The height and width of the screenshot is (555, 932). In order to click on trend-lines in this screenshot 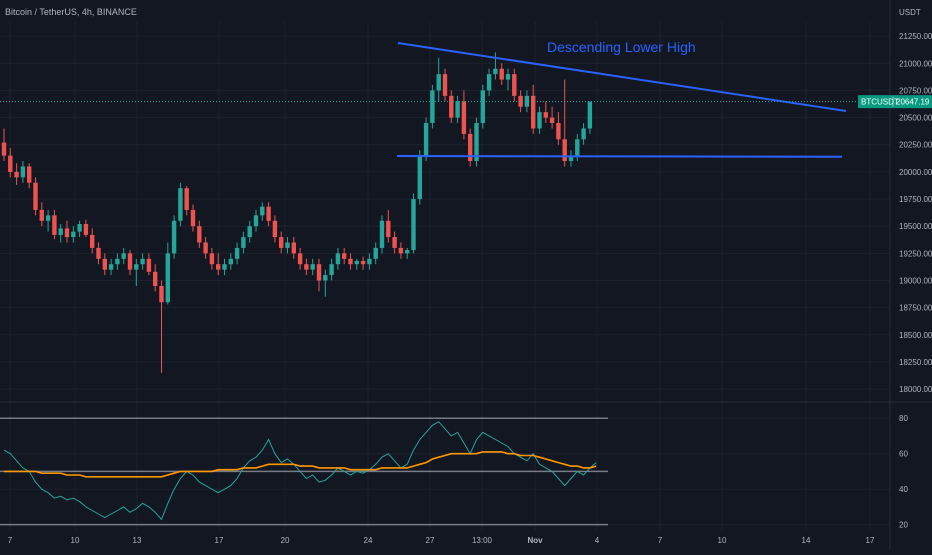, I will do `click(621, 100)`.